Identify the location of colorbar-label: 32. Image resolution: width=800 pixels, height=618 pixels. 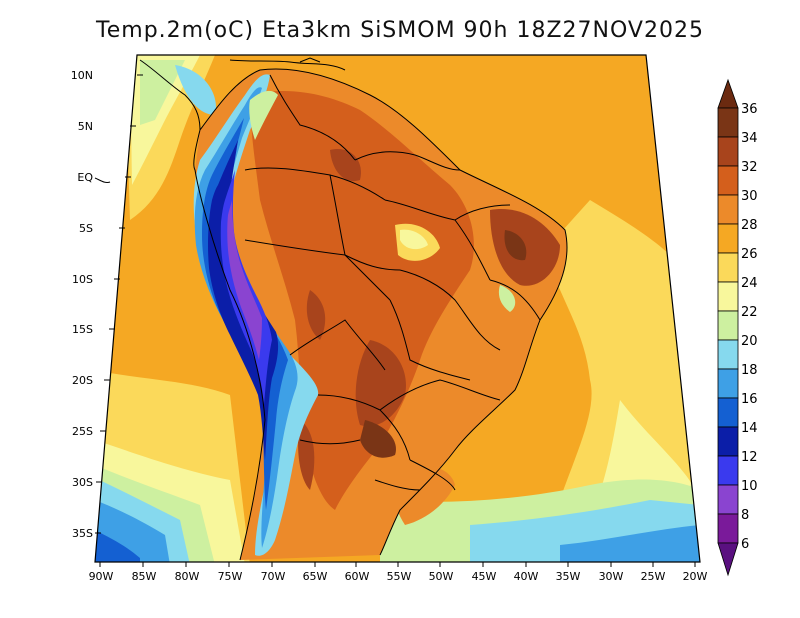
(749, 167).